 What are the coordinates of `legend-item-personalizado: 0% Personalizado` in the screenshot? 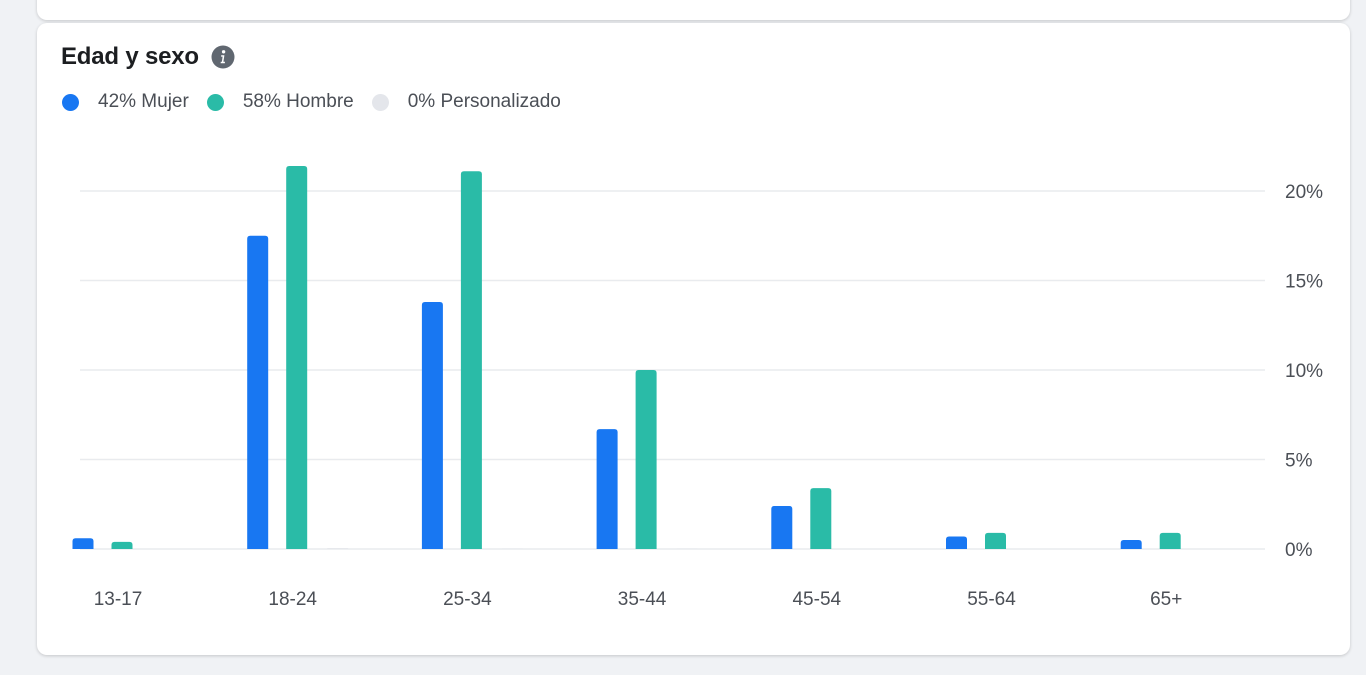 It's located at (466, 102).